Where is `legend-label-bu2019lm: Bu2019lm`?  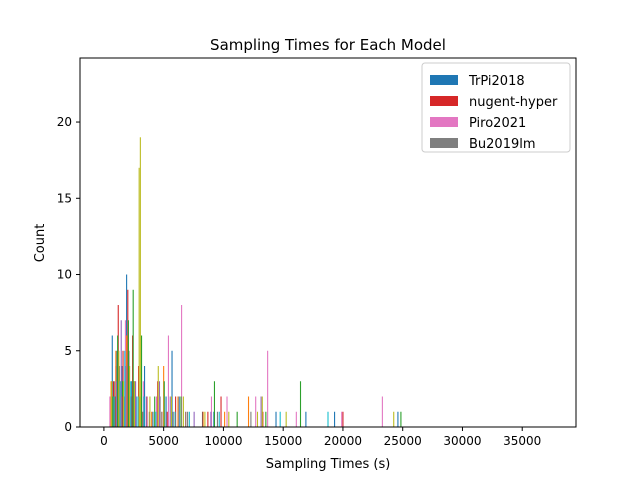 legend-label-bu2019lm: Bu2019lm is located at coordinates (502, 144).